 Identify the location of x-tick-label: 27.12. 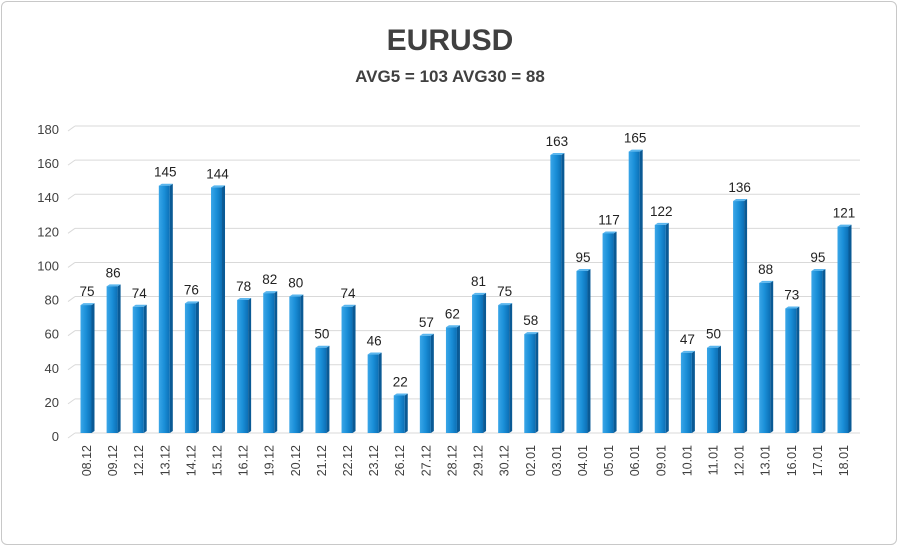
(426, 460).